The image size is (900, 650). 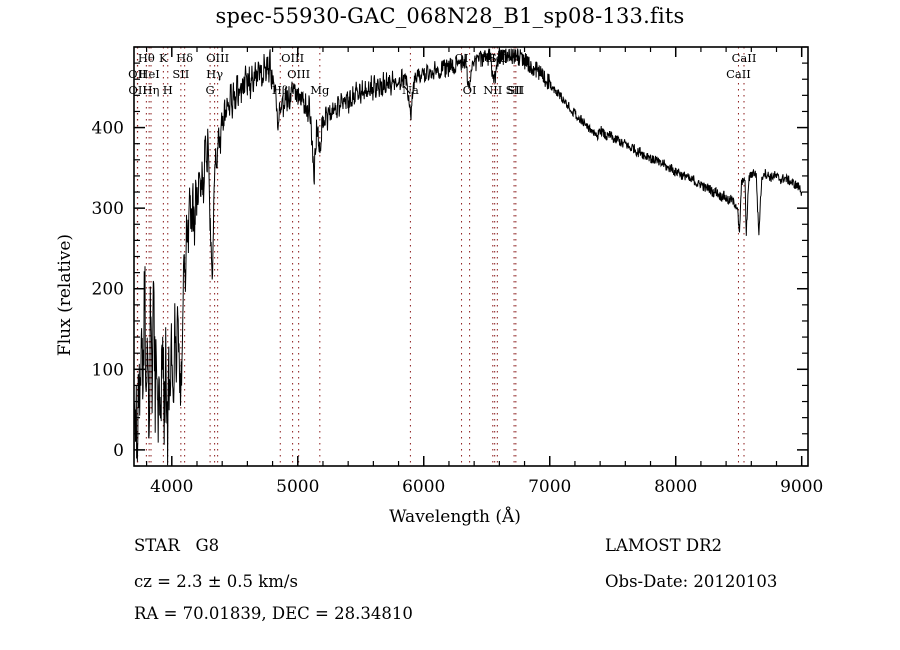 I want to click on obs-date: Obs-Date: 20120103, so click(x=691, y=581).